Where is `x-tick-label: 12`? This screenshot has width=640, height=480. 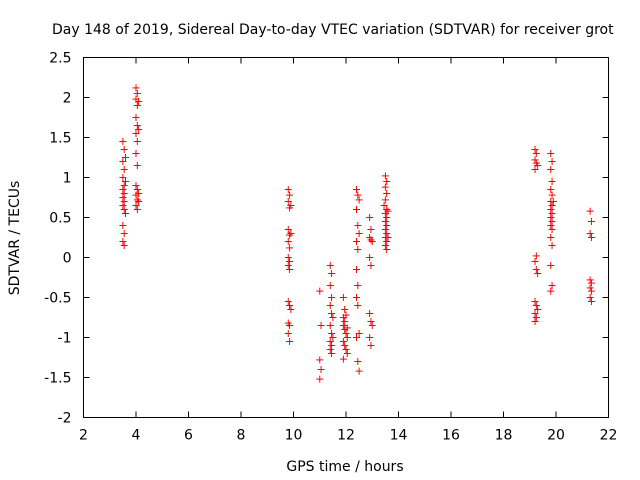
x-tick-label: 12 is located at coordinates (346, 436).